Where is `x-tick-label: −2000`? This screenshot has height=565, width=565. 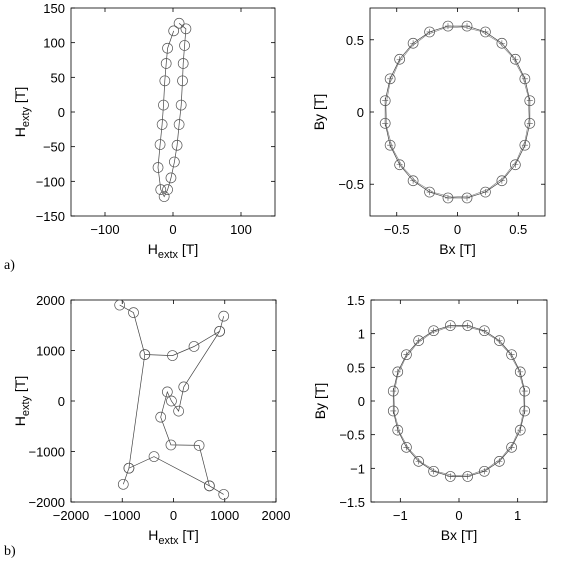
x-tick-label: −2000 is located at coordinates (71, 515).